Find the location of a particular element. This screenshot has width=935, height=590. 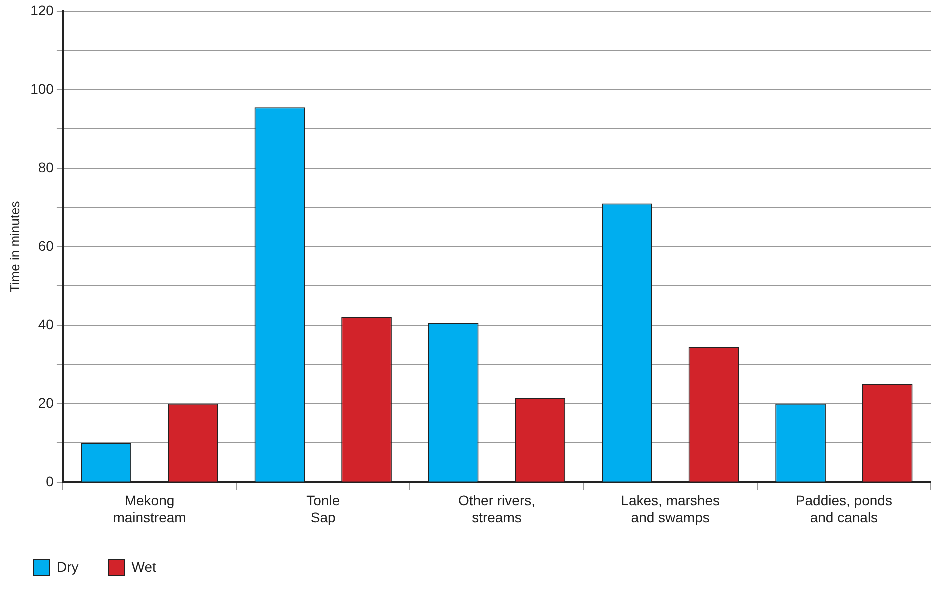

y-tick-label: 120 is located at coordinates (42, 10).